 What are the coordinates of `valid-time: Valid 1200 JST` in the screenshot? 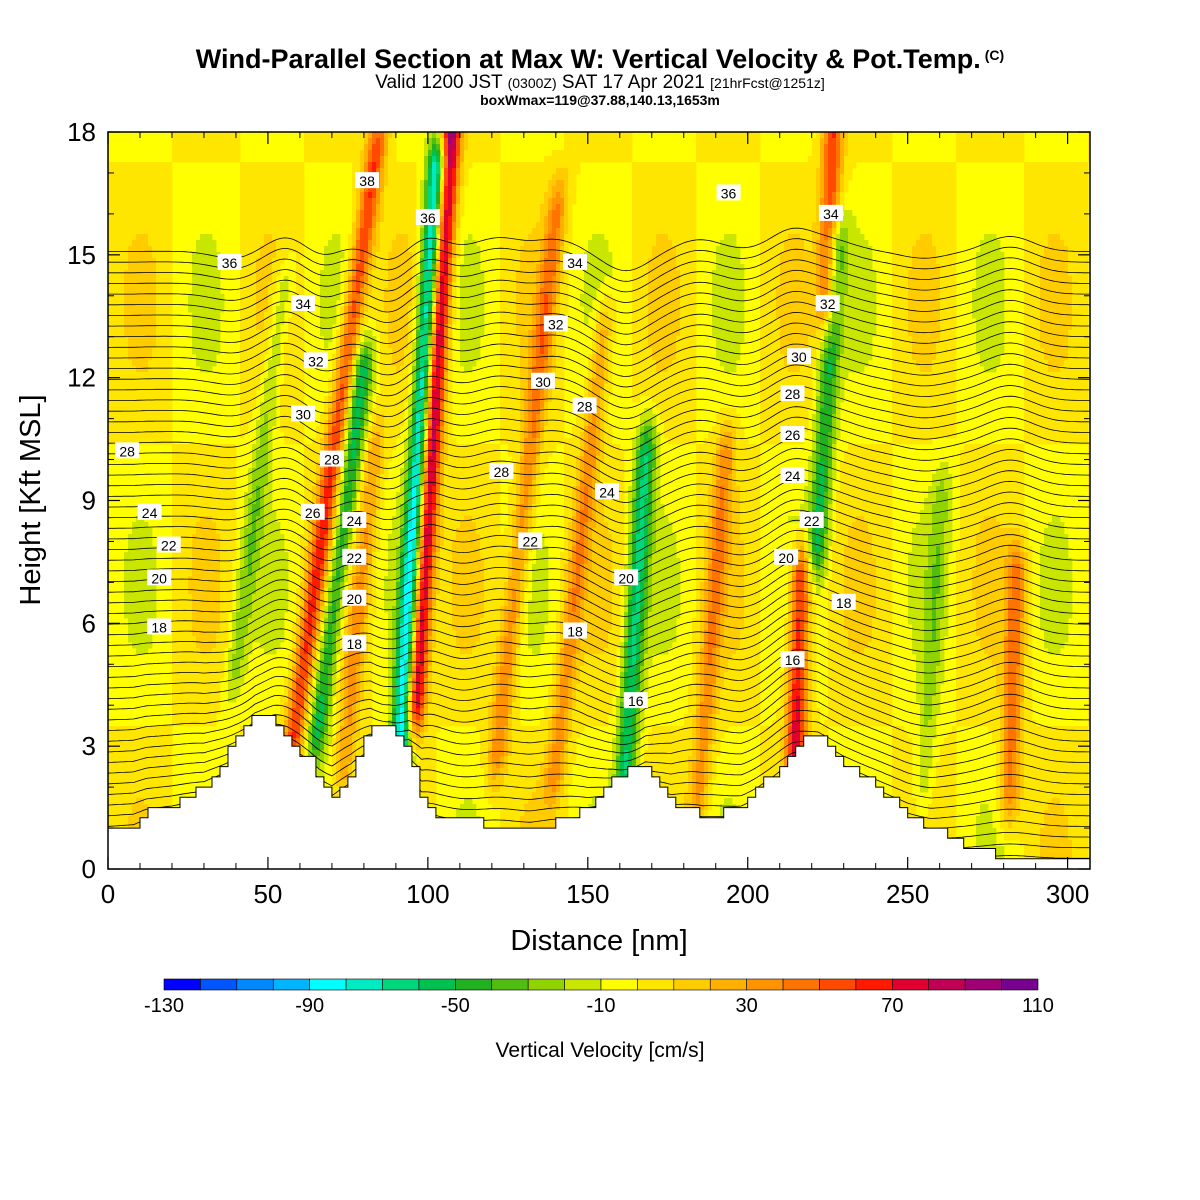 It's located at (438, 82).